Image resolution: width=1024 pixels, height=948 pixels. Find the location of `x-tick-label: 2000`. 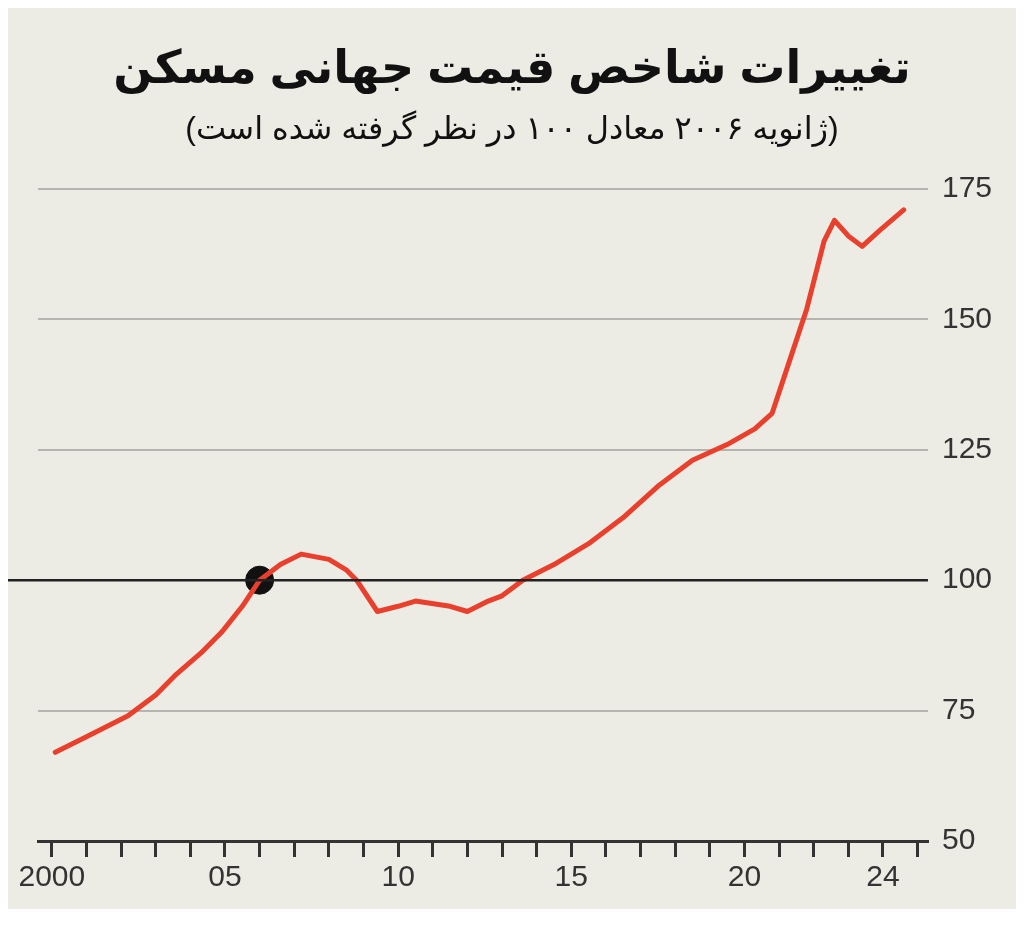

x-tick-label: 2000 is located at coordinates (52, 876).